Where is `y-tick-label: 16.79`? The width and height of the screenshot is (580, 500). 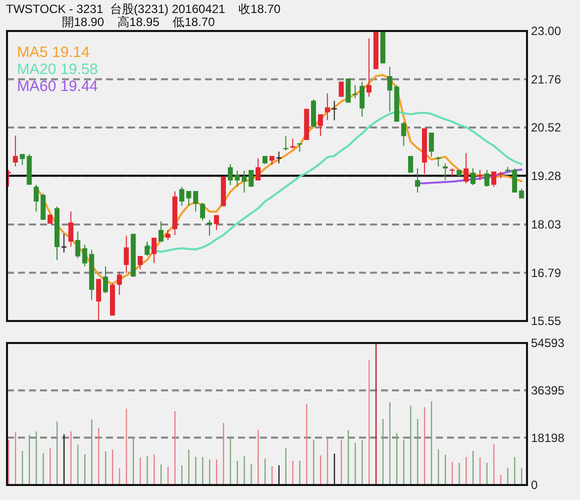
y-tick-label: 16.79 is located at coordinates (546, 273).